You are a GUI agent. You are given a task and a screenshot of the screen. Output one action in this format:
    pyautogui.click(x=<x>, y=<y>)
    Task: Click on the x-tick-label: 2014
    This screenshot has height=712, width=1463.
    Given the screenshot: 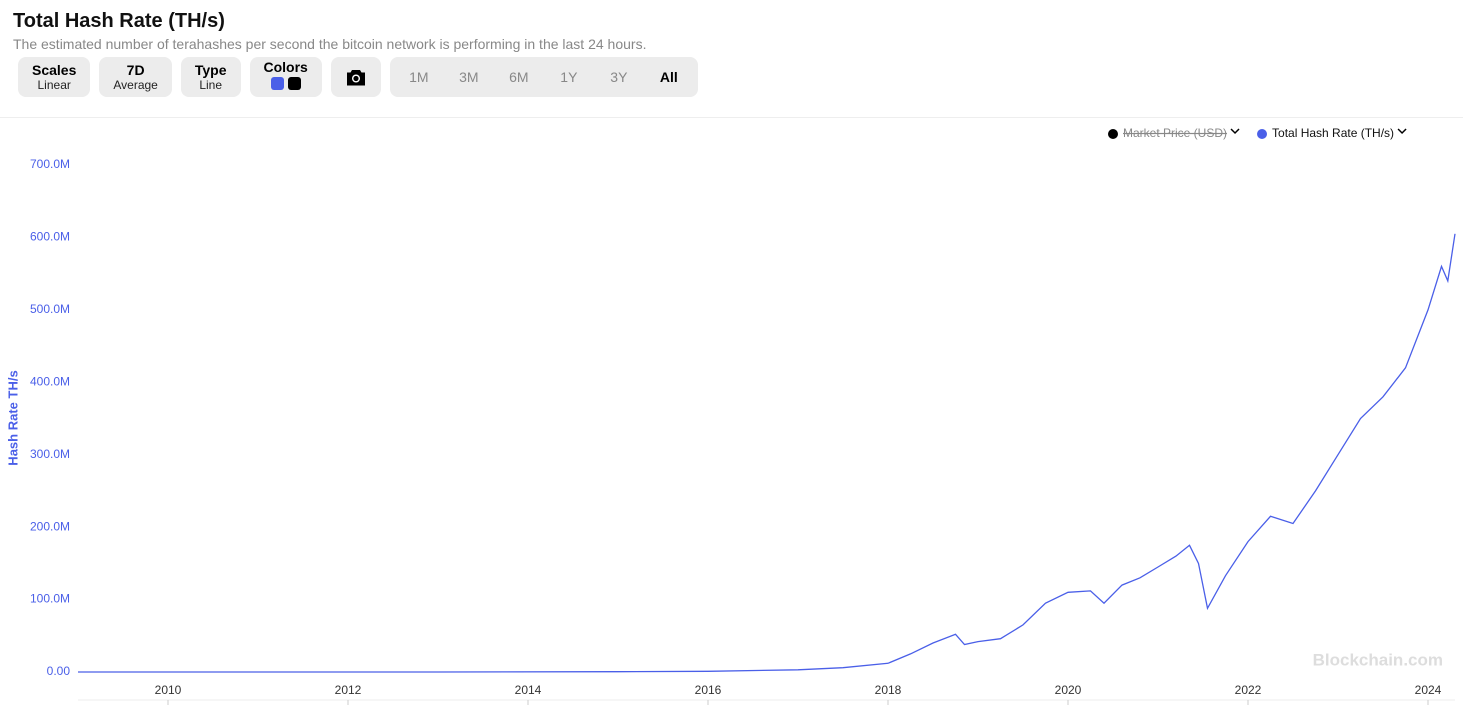 What is the action you would take?
    pyautogui.click(x=528, y=690)
    